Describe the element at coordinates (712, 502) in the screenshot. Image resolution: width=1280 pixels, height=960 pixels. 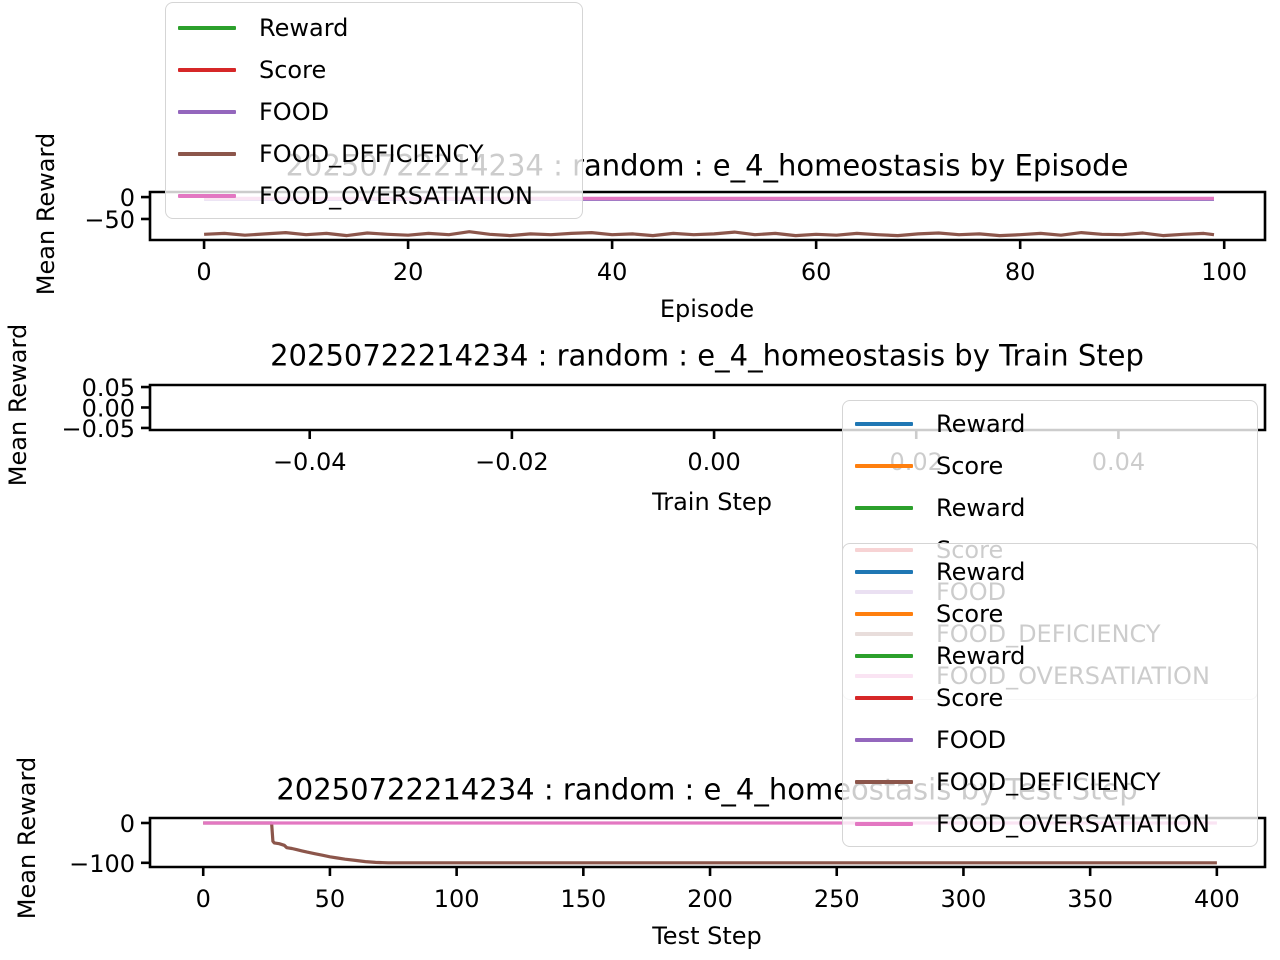
I see `train-step-x-axis-label: Train Step` at that location.